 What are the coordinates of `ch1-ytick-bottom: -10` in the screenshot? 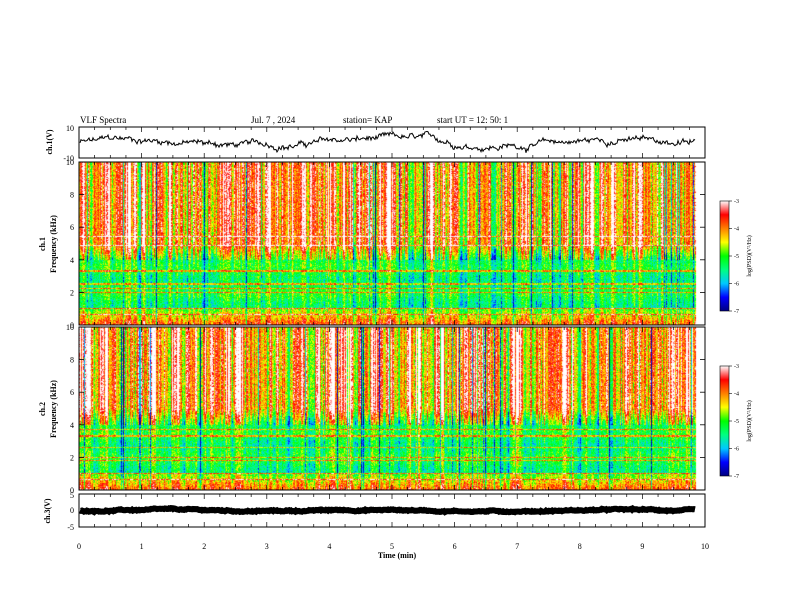 It's located at (68, 158).